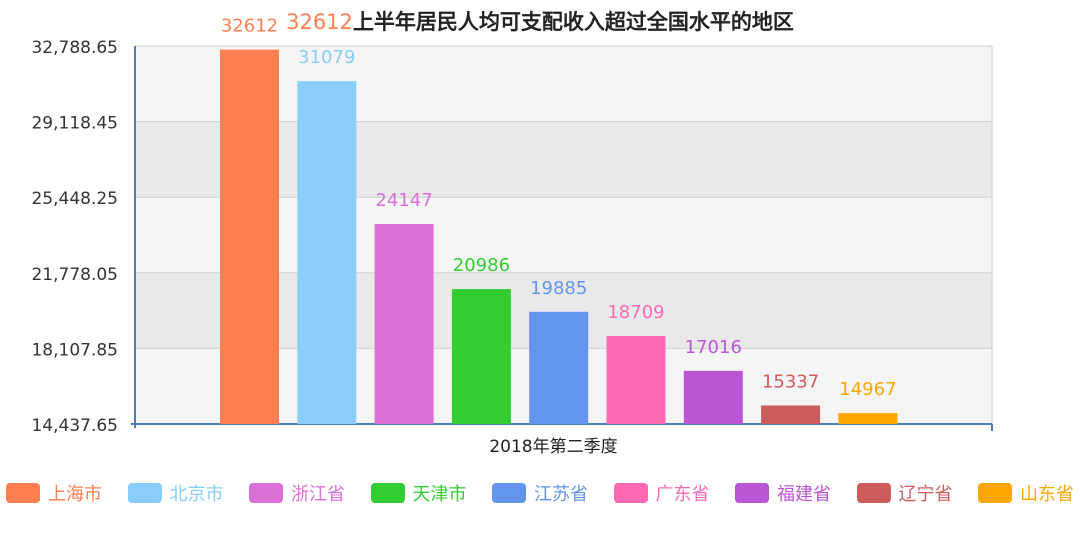 The height and width of the screenshot is (545, 1080). What do you see at coordinates (804, 494) in the screenshot?
I see `legend-label: 福建省` at bounding box center [804, 494].